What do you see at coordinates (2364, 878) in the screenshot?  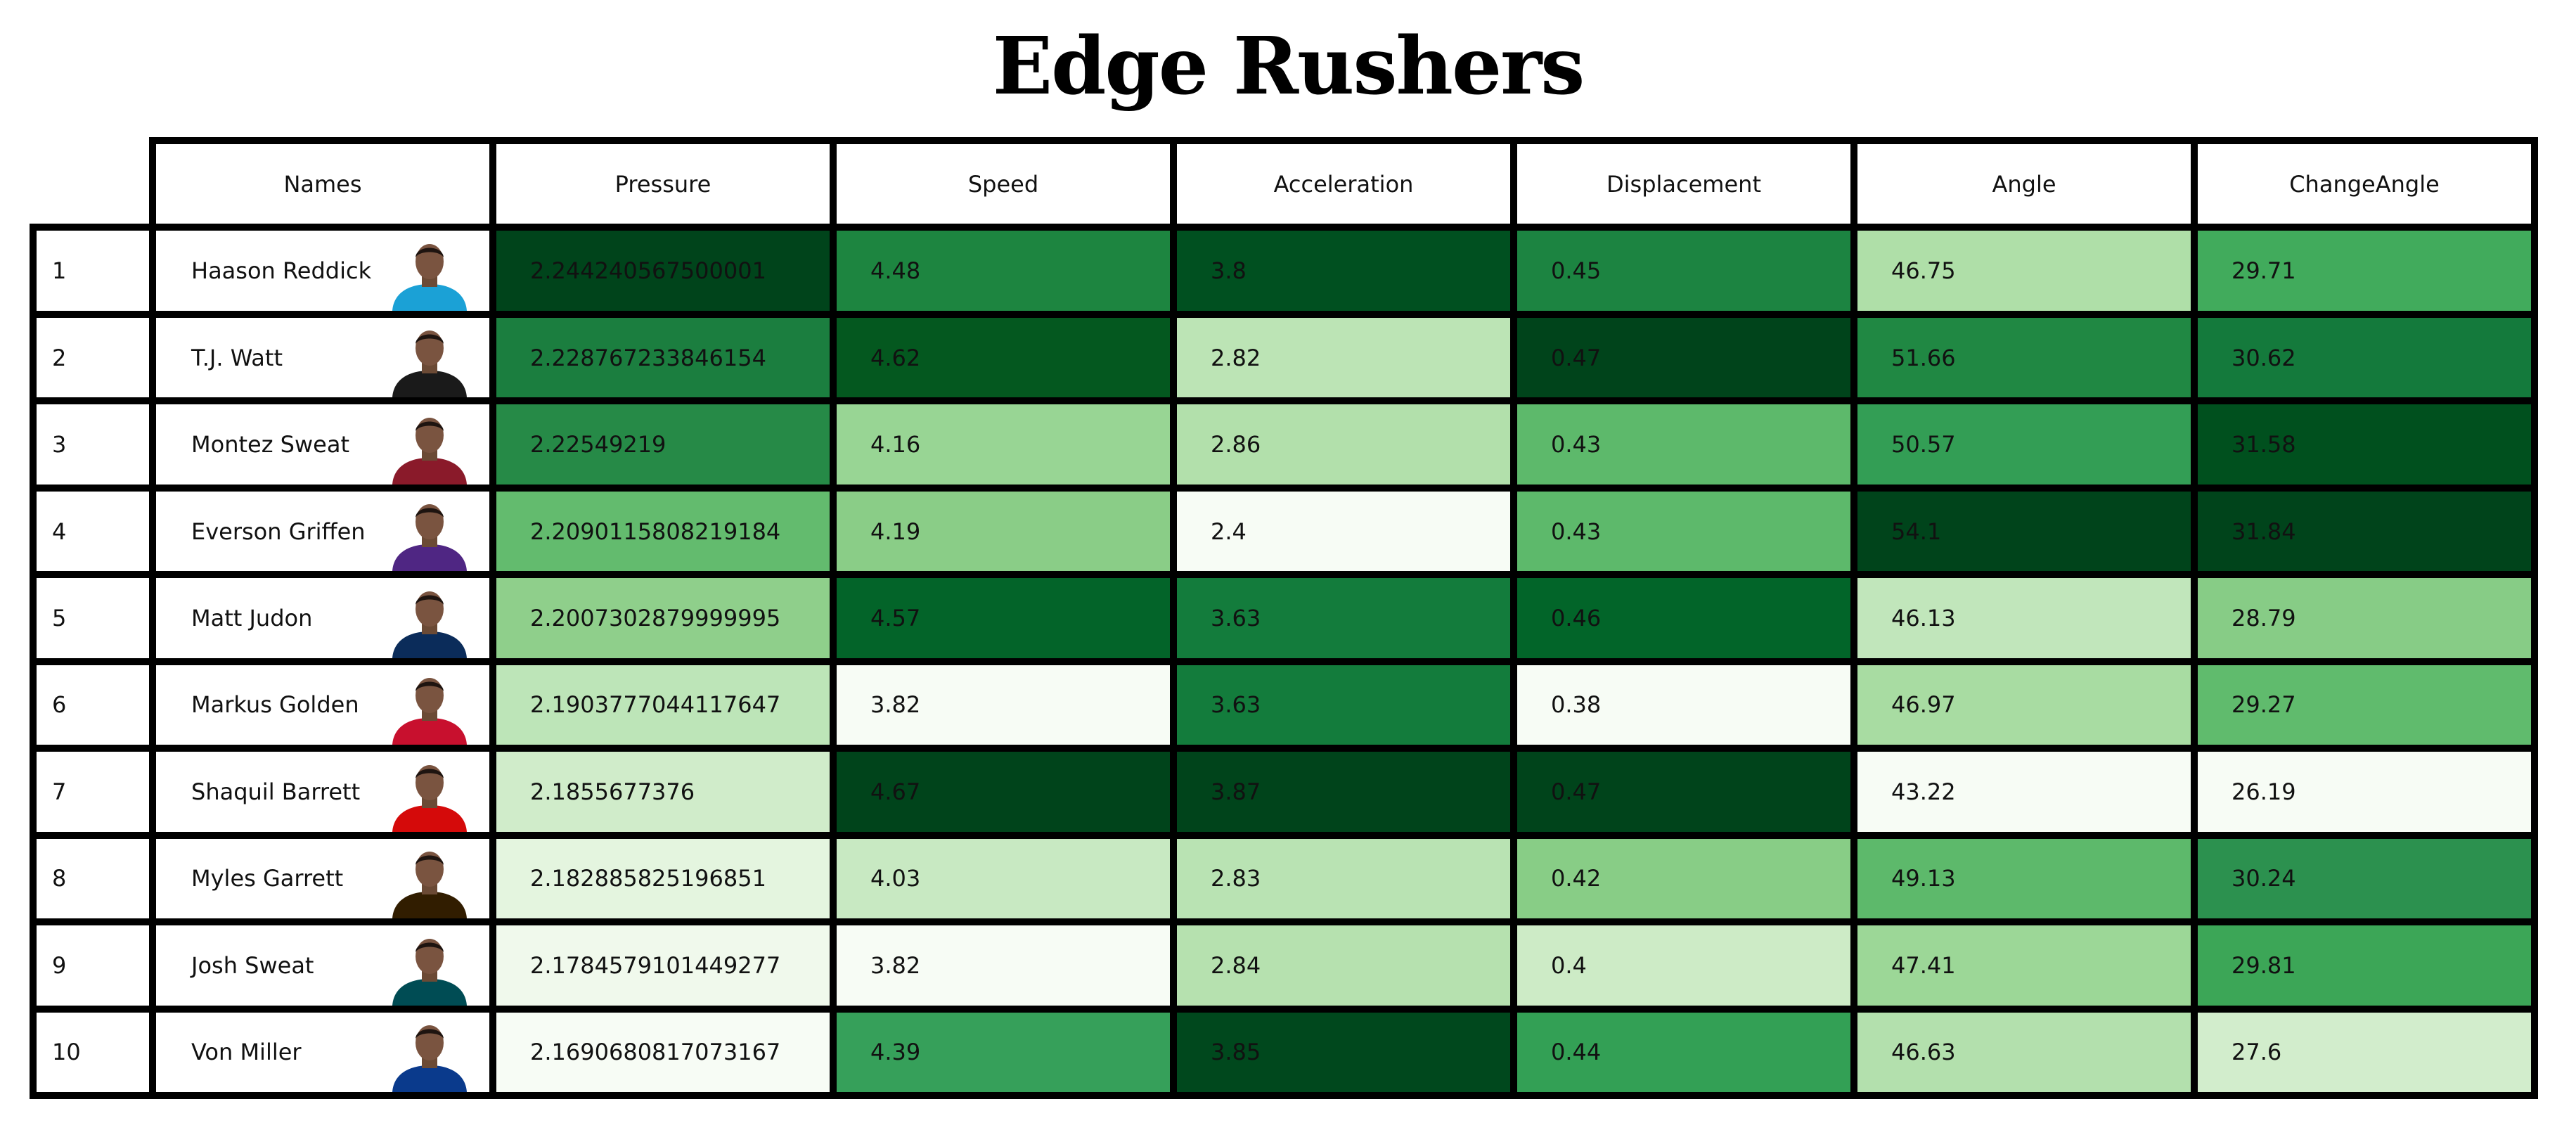 I see `cell-changeangle: 30.24` at bounding box center [2364, 878].